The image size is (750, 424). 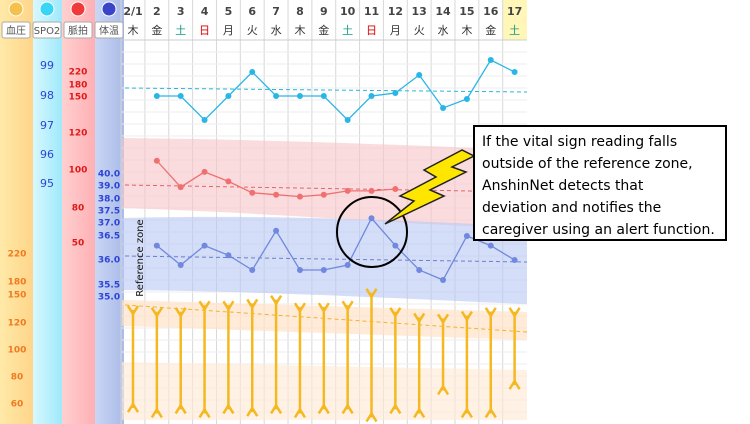 I want to click on date-label: 6, so click(x=252, y=11).